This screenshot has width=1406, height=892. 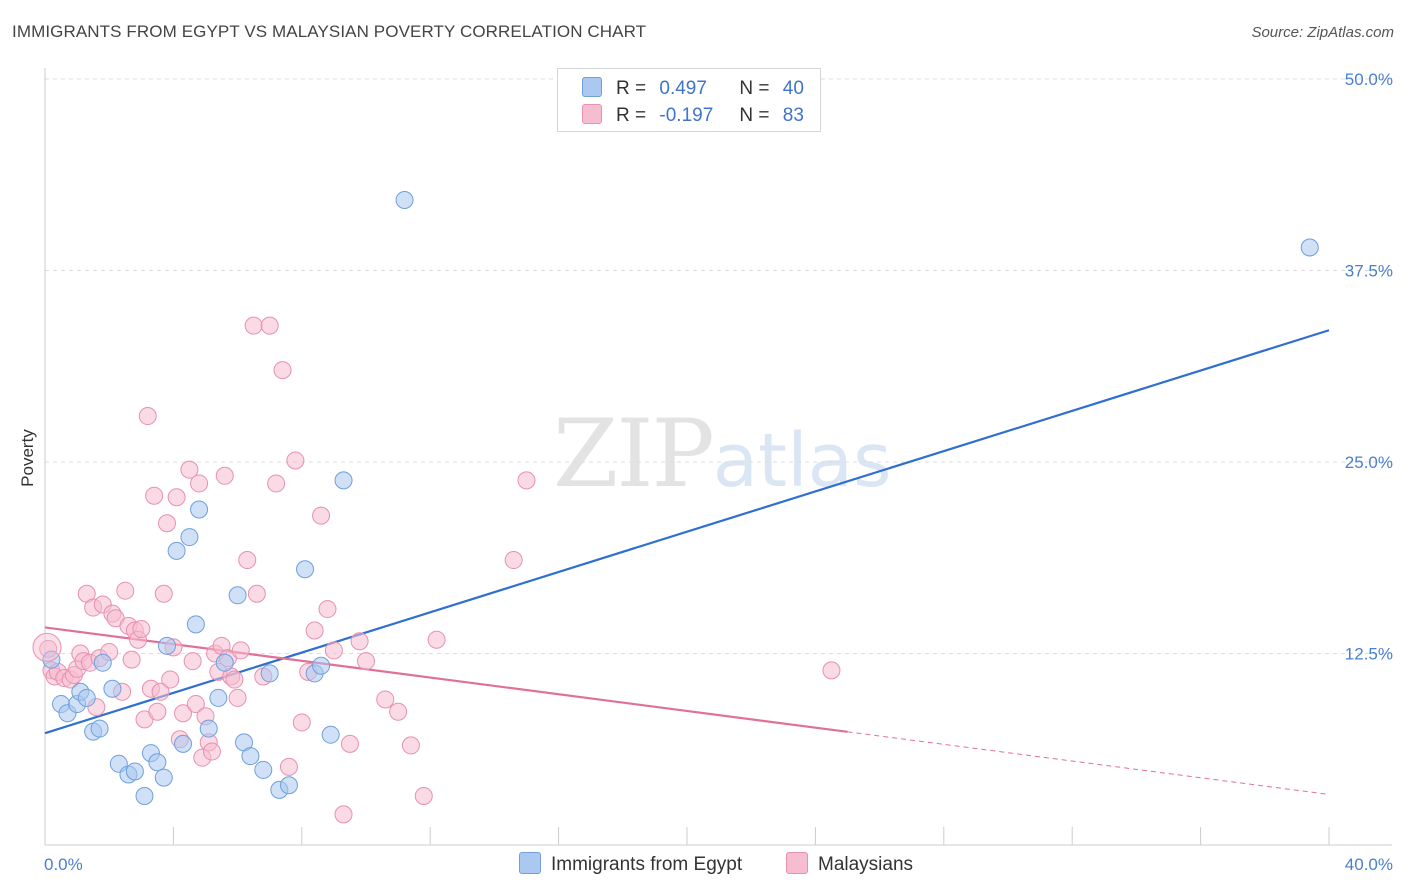 What do you see at coordinates (1369, 271) in the screenshot?
I see `y-tick-label: 37.5%` at bounding box center [1369, 271].